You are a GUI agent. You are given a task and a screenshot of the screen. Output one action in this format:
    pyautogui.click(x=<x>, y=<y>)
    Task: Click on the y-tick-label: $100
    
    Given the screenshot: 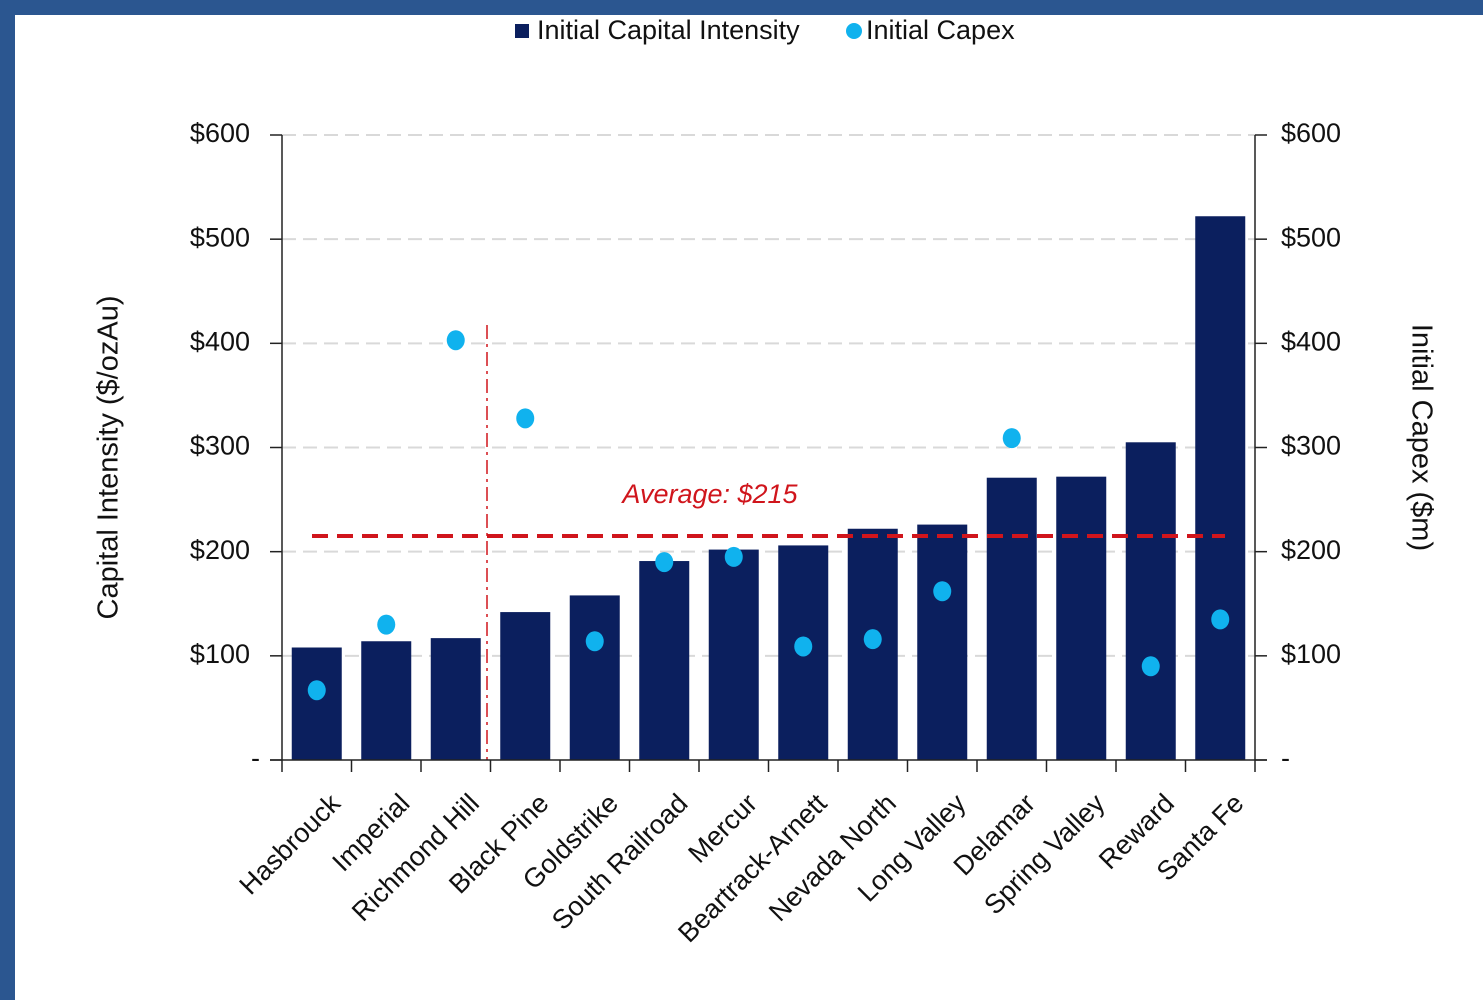 What is the action you would take?
    pyautogui.click(x=220, y=654)
    